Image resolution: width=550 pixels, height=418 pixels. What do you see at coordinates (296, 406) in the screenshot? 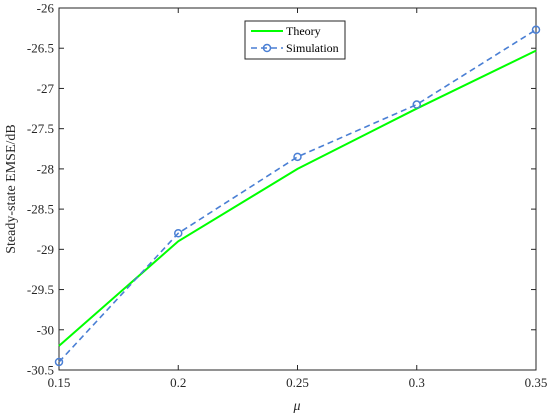
I see `x-axis-label: μ` at bounding box center [296, 406].